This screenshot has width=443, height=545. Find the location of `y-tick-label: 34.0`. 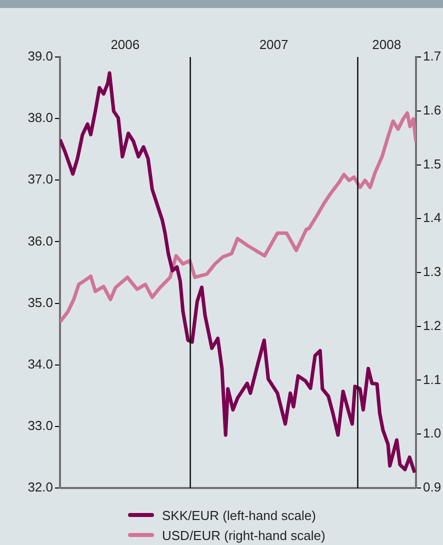

y-tick-label: 34.0 is located at coordinates (40, 364).